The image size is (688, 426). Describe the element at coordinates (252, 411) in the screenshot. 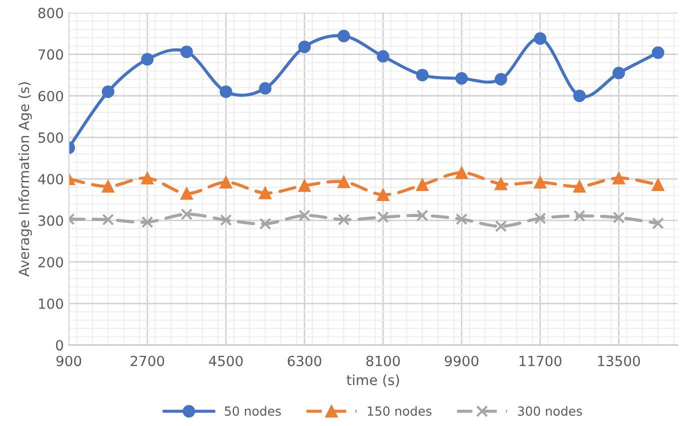

I see `legend-label: 50 nodes` at that location.